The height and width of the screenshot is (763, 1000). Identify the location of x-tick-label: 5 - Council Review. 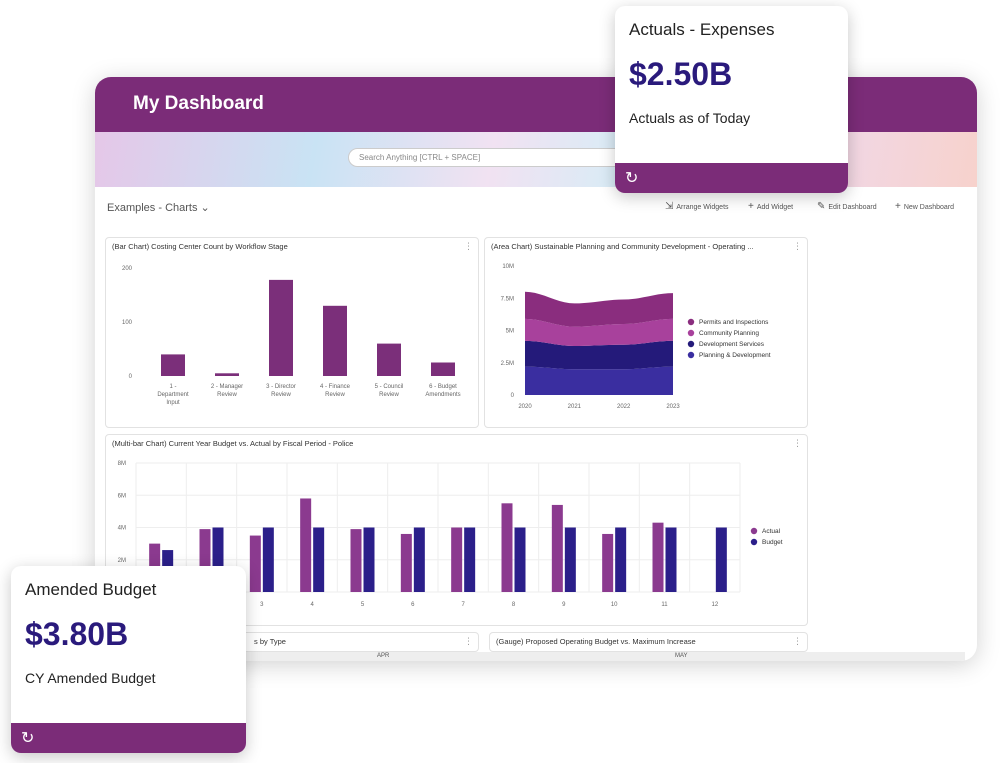
(389, 391).